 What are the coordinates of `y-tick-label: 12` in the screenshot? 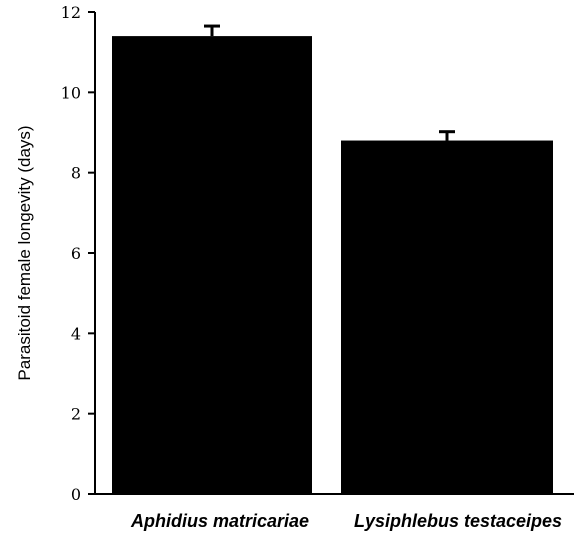 It's located at (71, 12).